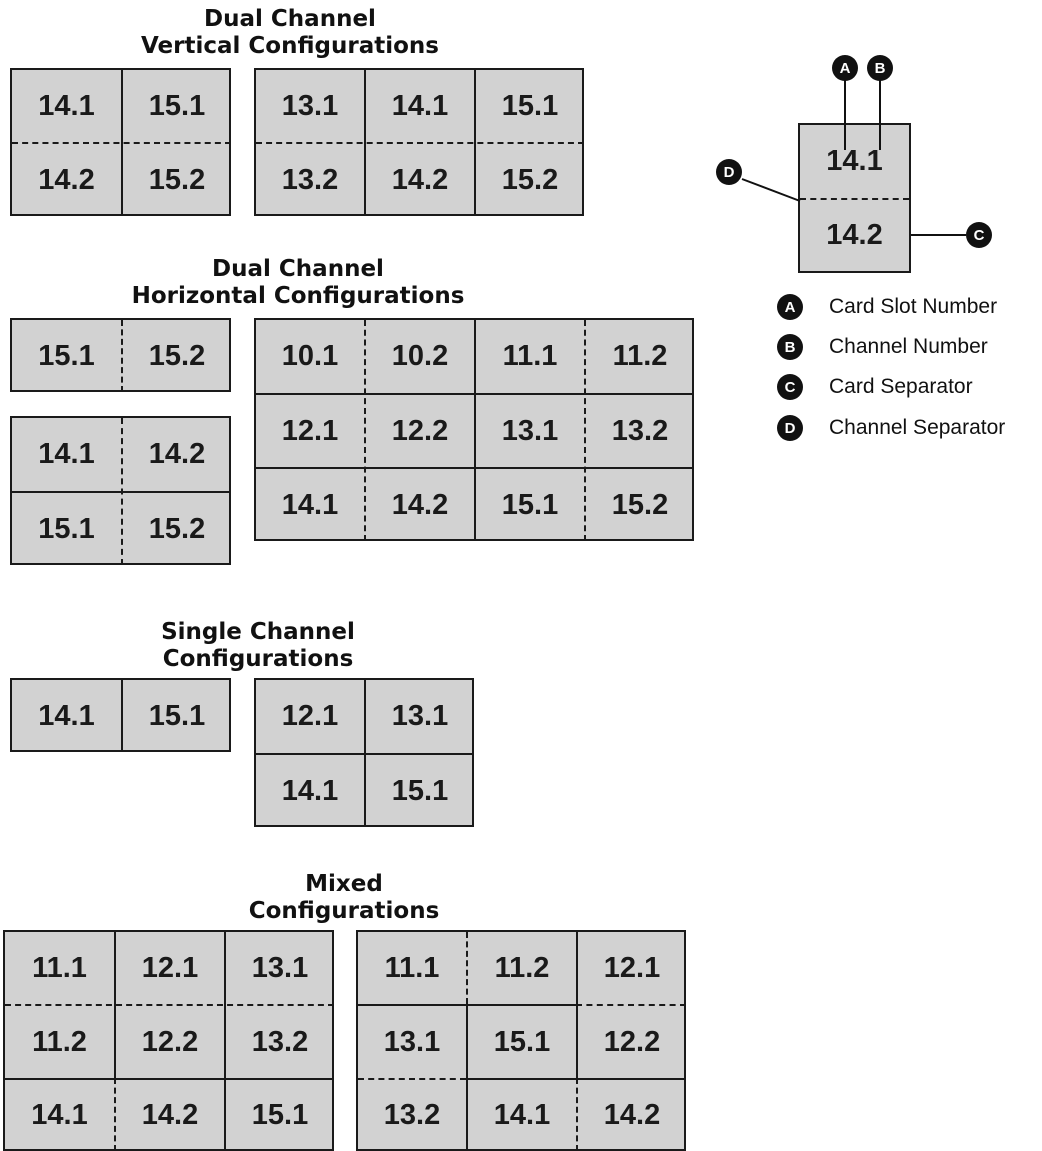 The height and width of the screenshot is (1151, 1042). Describe the element at coordinates (913, 306) in the screenshot. I see `legend-label: Card Slot Number` at that location.